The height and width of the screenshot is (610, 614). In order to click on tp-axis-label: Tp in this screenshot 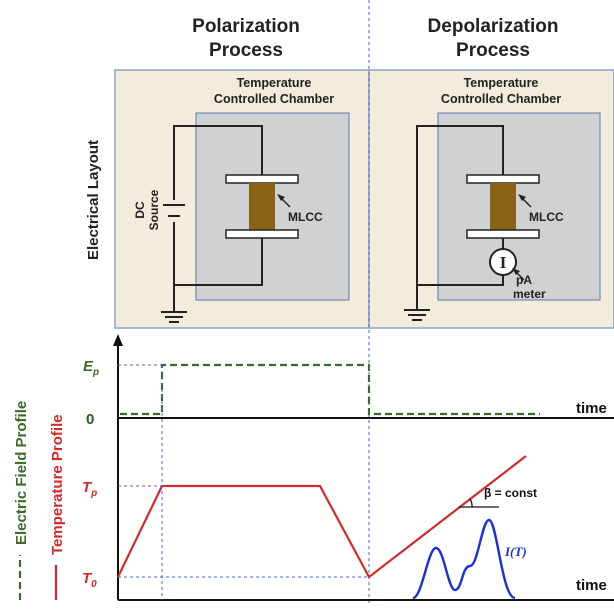, I will do `click(89, 489)`.